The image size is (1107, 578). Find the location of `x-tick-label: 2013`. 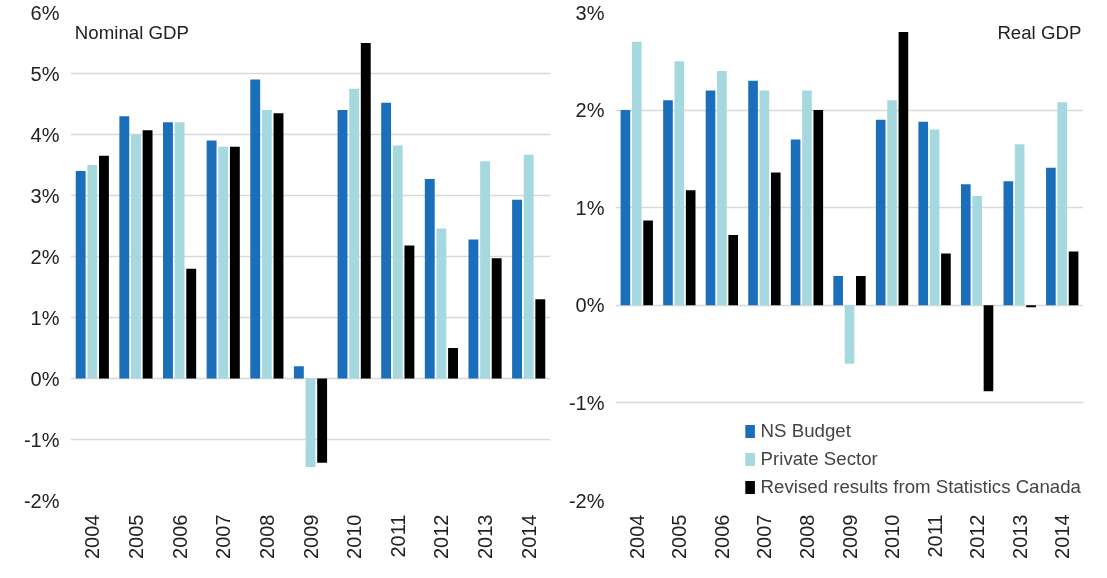

x-tick-label: 2013 is located at coordinates (485, 536).